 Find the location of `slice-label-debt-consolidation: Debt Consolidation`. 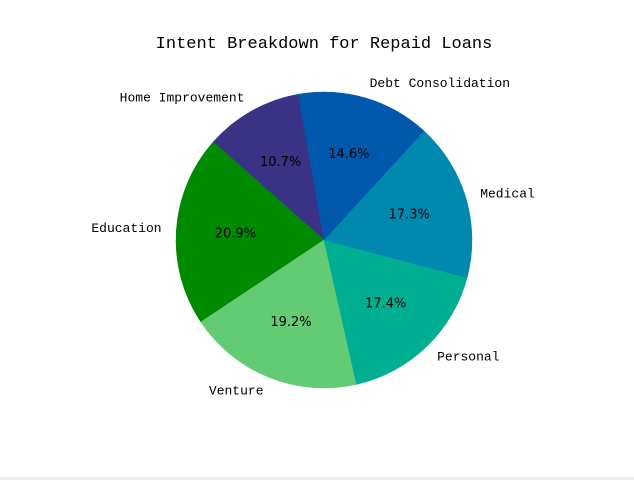

slice-label-debt-consolidation: Debt Consolidation is located at coordinates (440, 83).